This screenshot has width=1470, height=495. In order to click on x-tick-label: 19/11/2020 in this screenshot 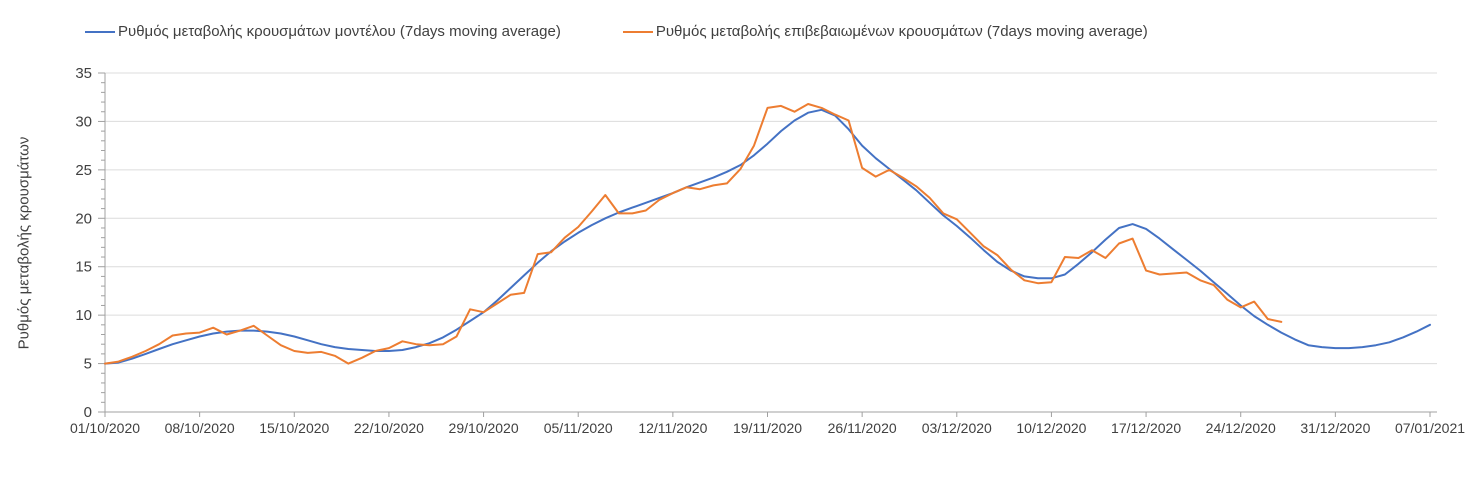, I will do `click(767, 428)`.